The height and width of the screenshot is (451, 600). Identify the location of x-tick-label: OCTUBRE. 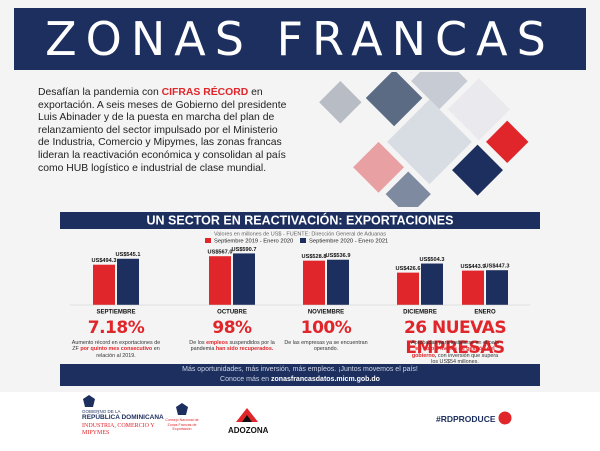
(232, 313).